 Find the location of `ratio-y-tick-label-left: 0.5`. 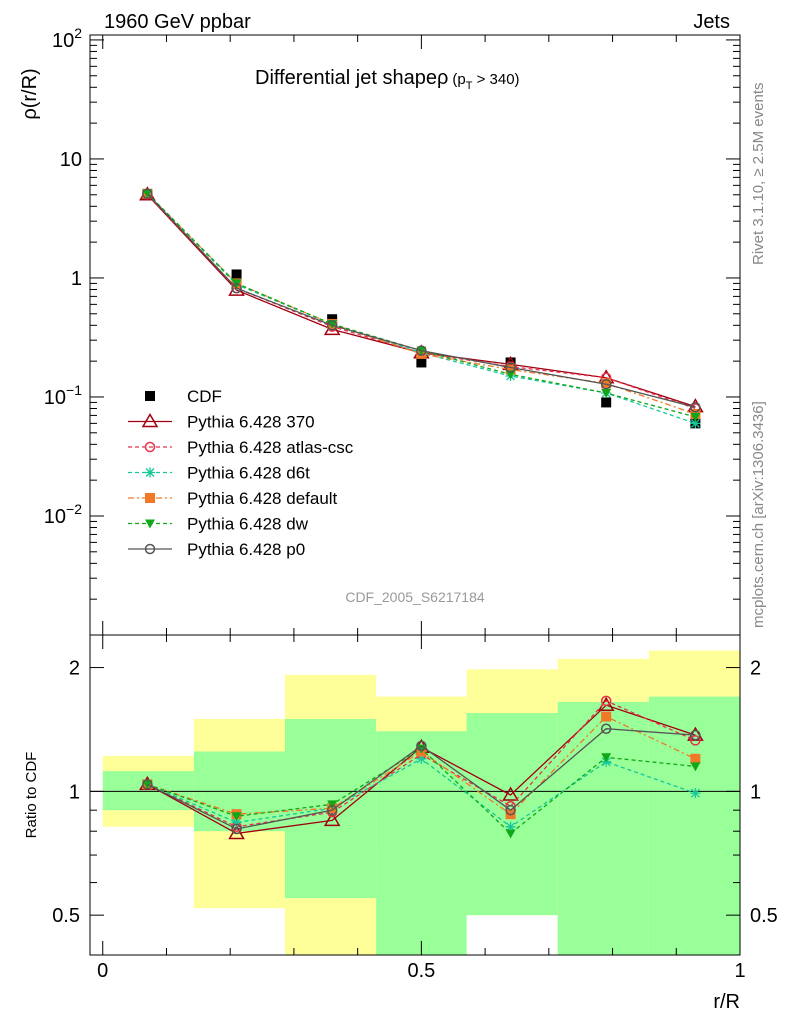

ratio-y-tick-label-left: 0.5 is located at coordinates (66, 916).